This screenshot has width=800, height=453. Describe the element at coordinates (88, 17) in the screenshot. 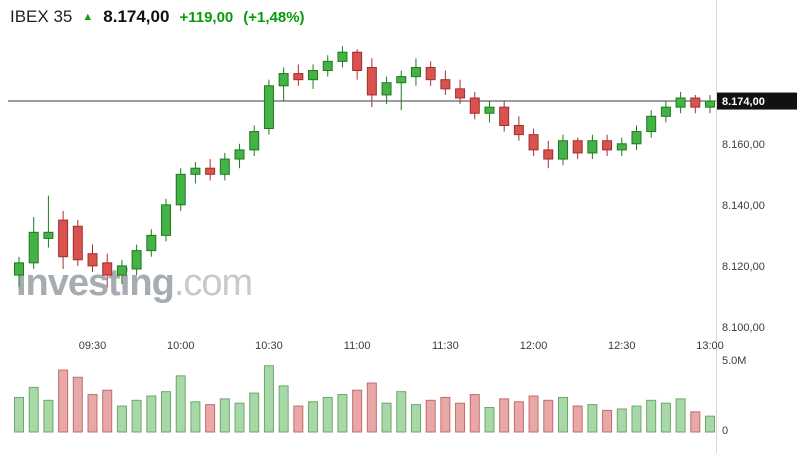

I see `up-arrow-icon: ▲` at that location.